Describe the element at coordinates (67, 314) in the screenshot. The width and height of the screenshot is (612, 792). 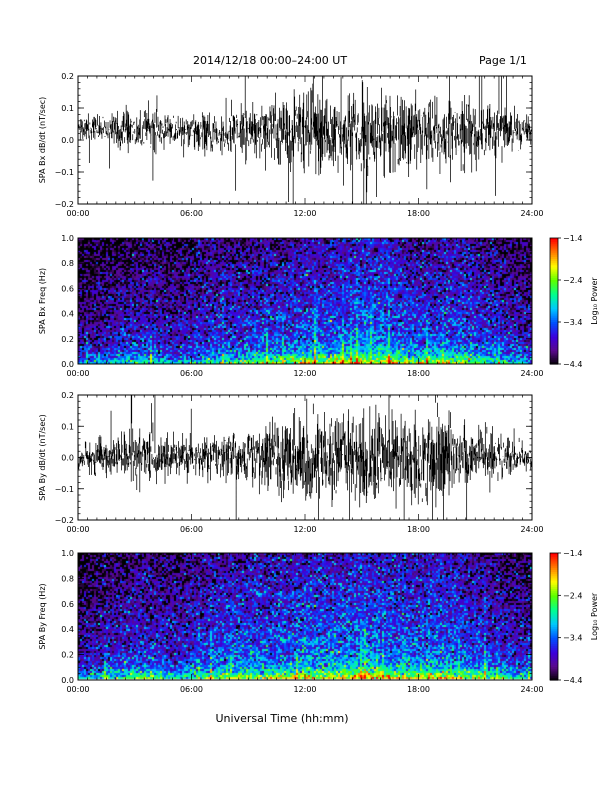
I see `y-tick-label: 0.4` at that location.